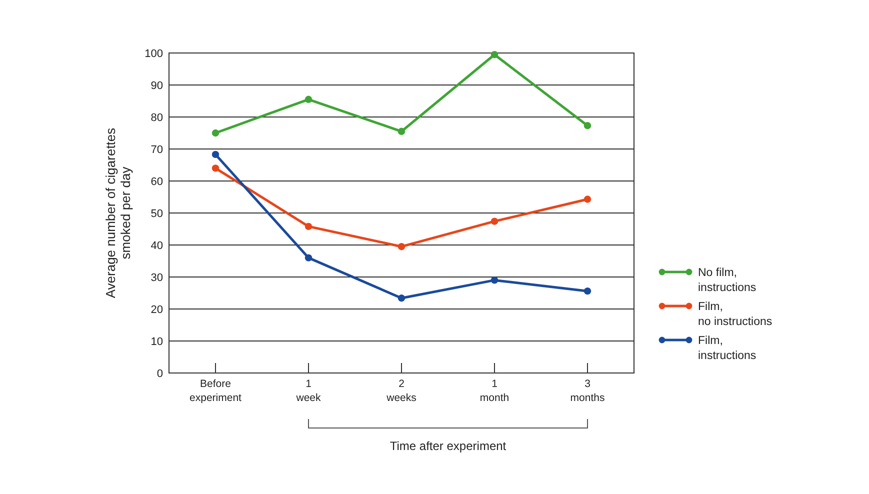 Image resolution: width=869 pixels, height=494 pixels. I want to click on x-tick-label: Before experiment, so click(216, 391).